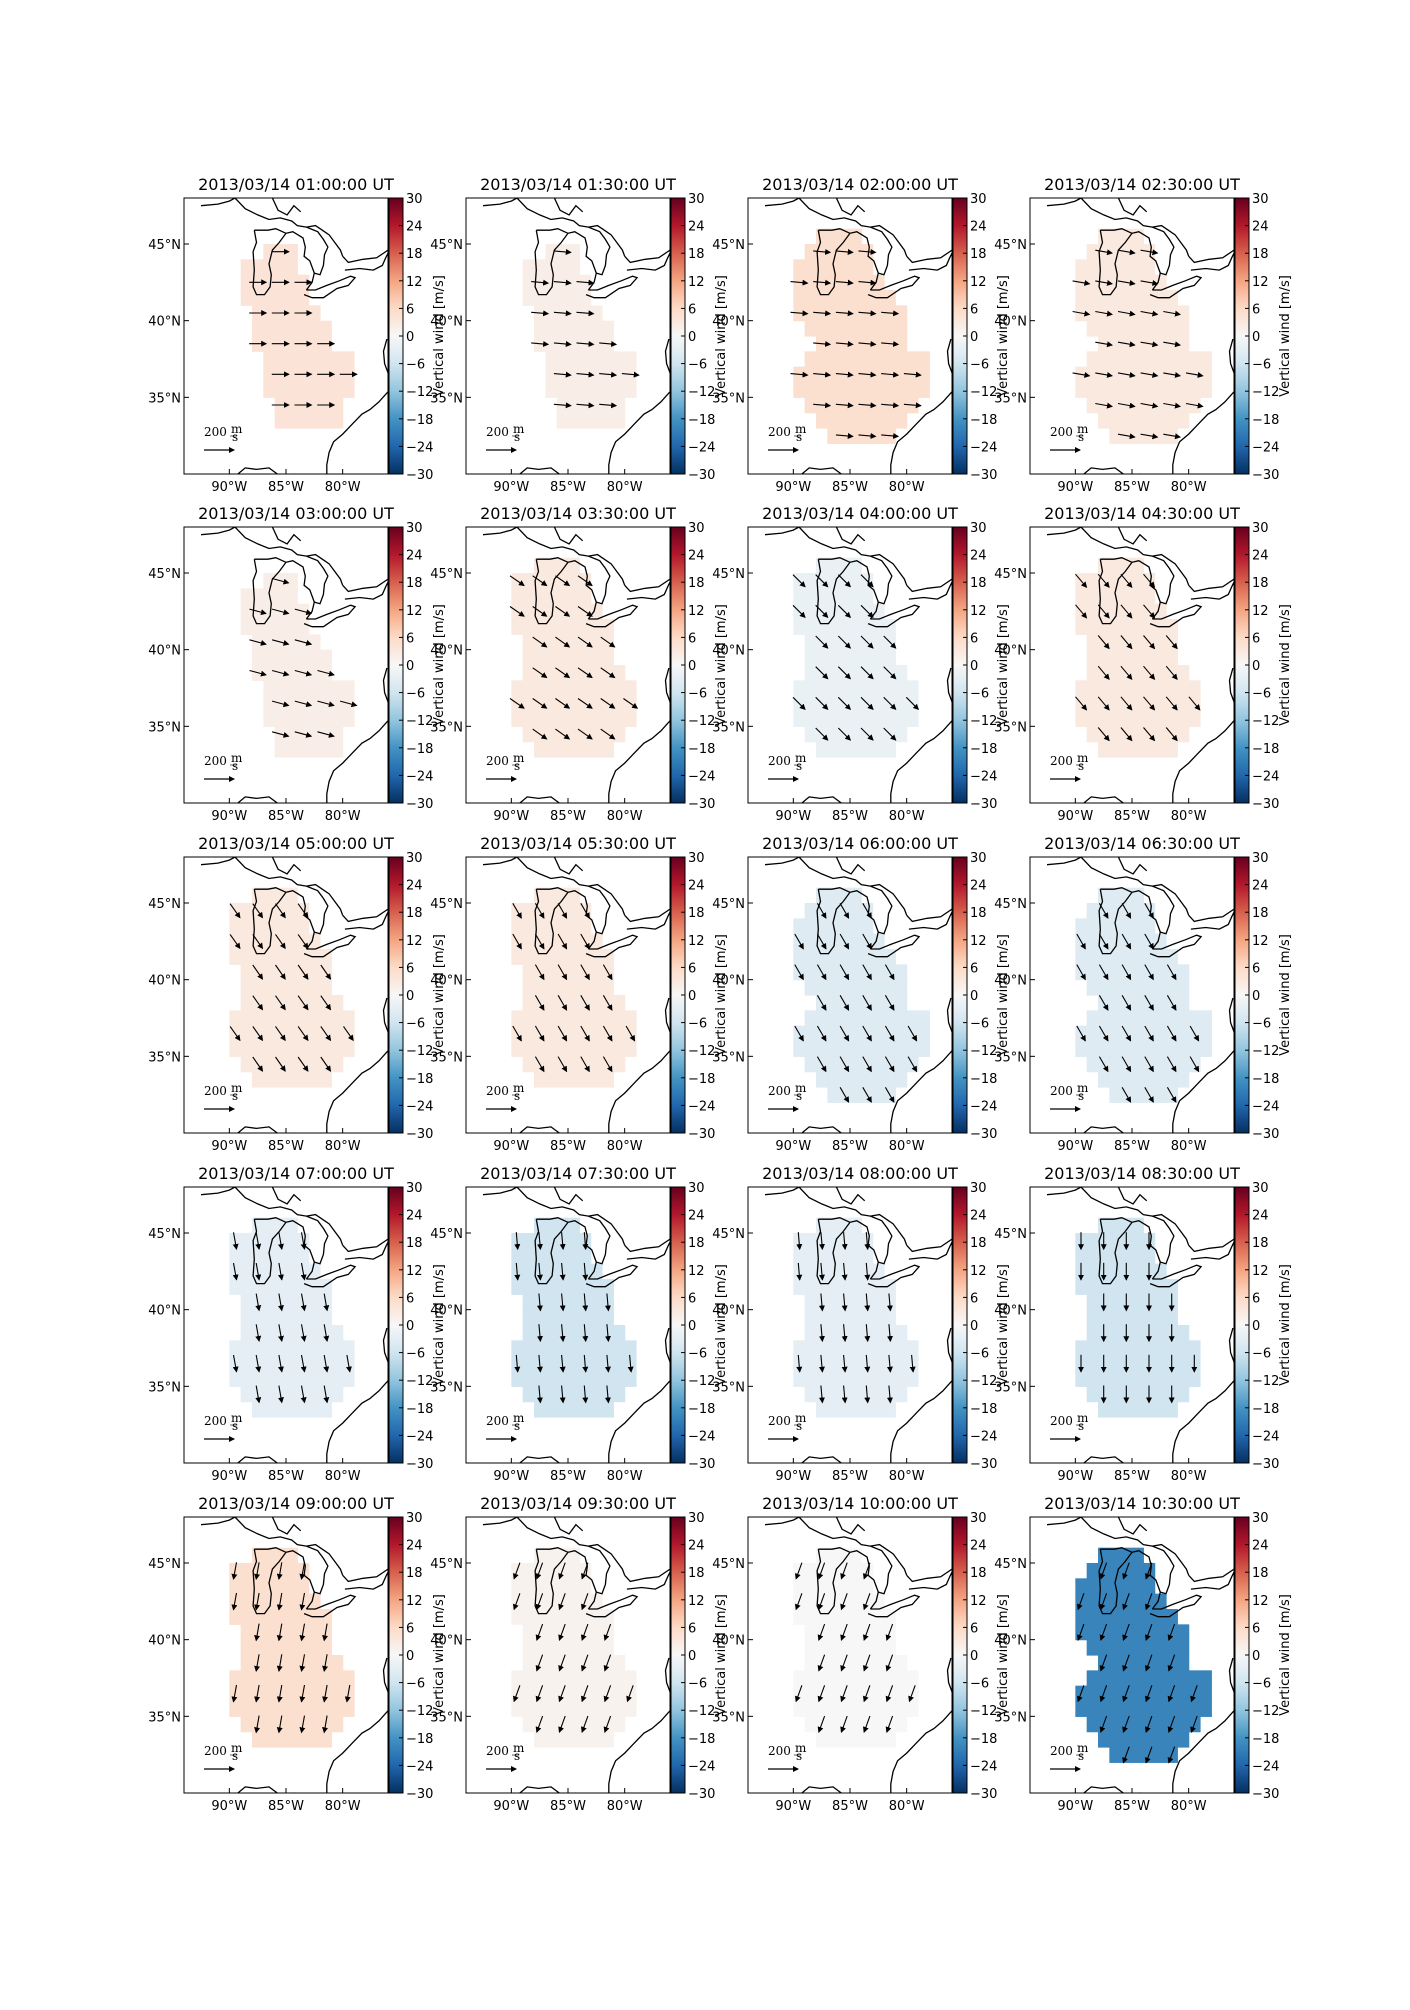 This screenshot has width=1410, height=2010. I want to click on colorbar-tick-label: 30, so click(978, 199).